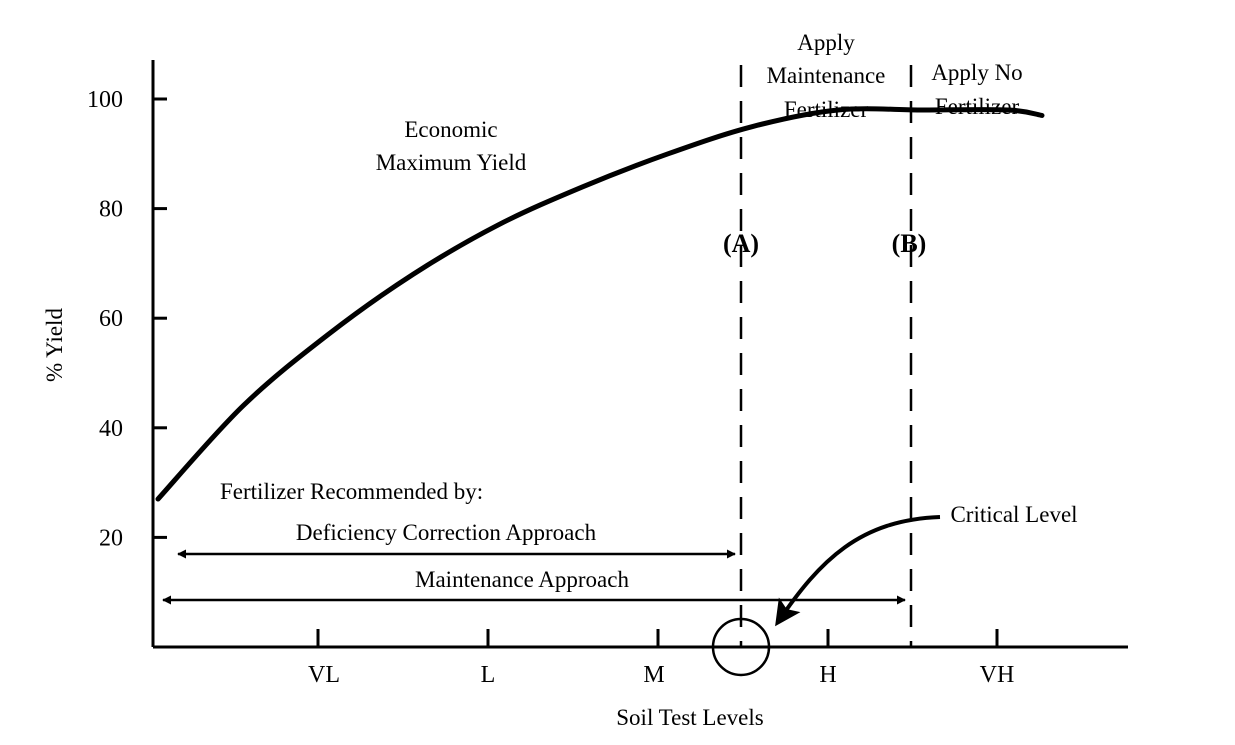 The image size is (1235, 745). I want to click on maintenance-approach-label: Maintenance Approach, so click(522, 579).